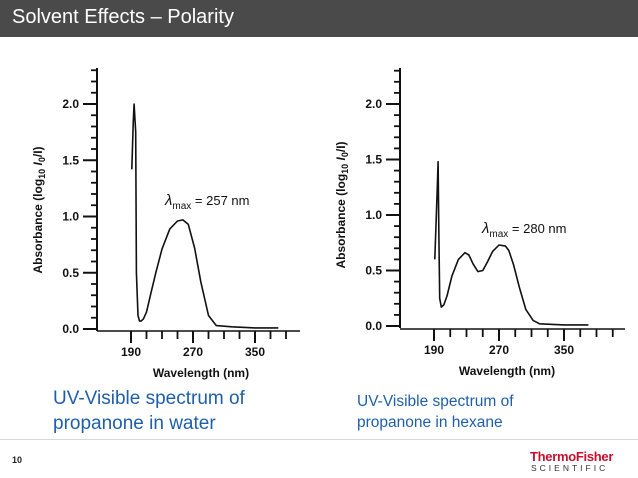 This screenshot has height=478, width=638. Describe the element at coordinates (134, 423) in the screenshot. I see `caption-water-line-2: propanone in water` at that location.